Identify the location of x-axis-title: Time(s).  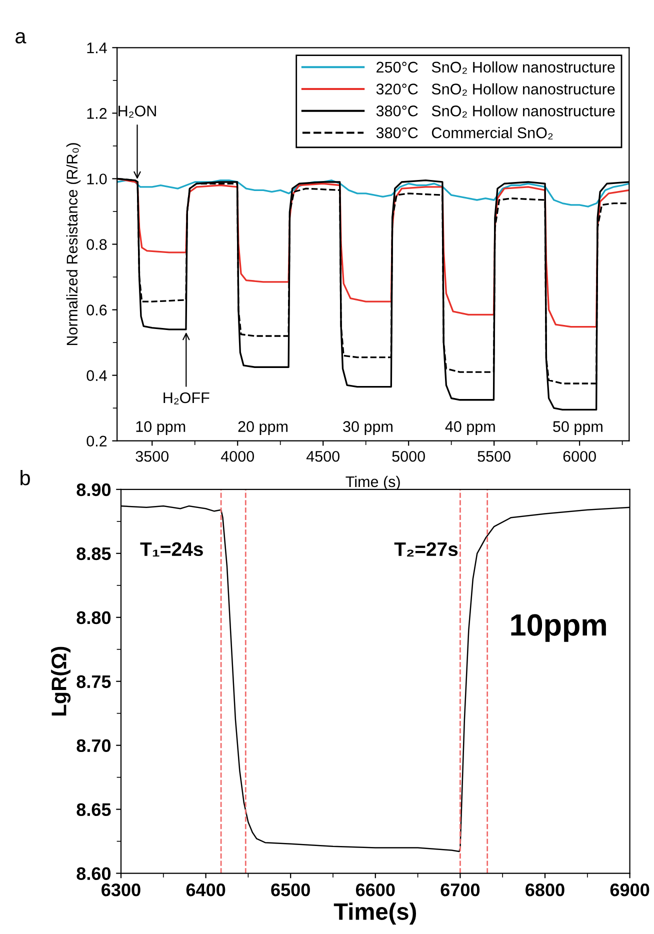
(375, 913).